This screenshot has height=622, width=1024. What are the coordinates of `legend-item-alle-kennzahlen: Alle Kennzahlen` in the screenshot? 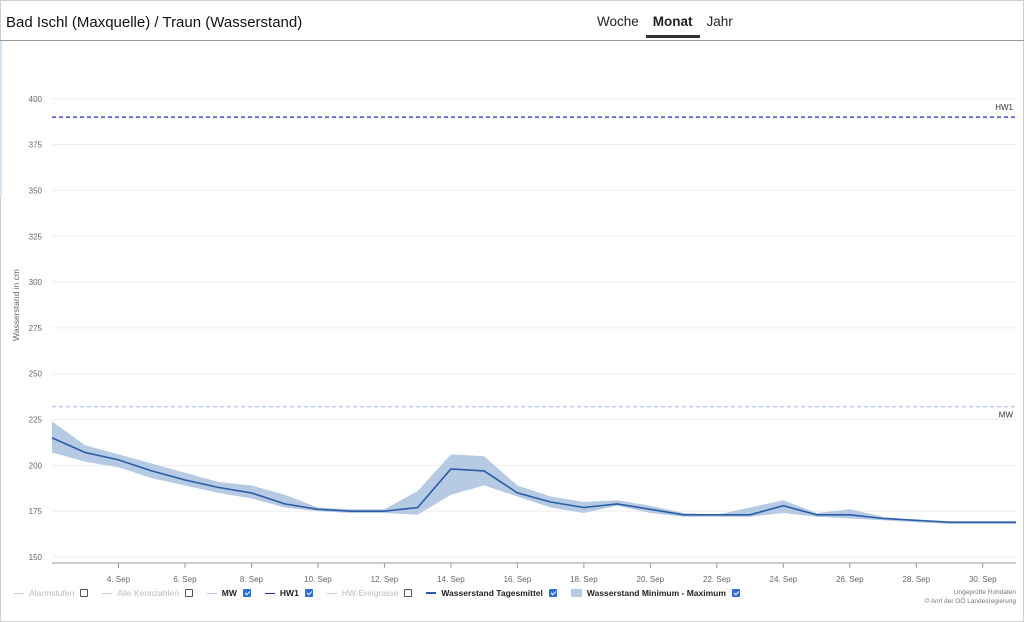 It's located at (147, 593).